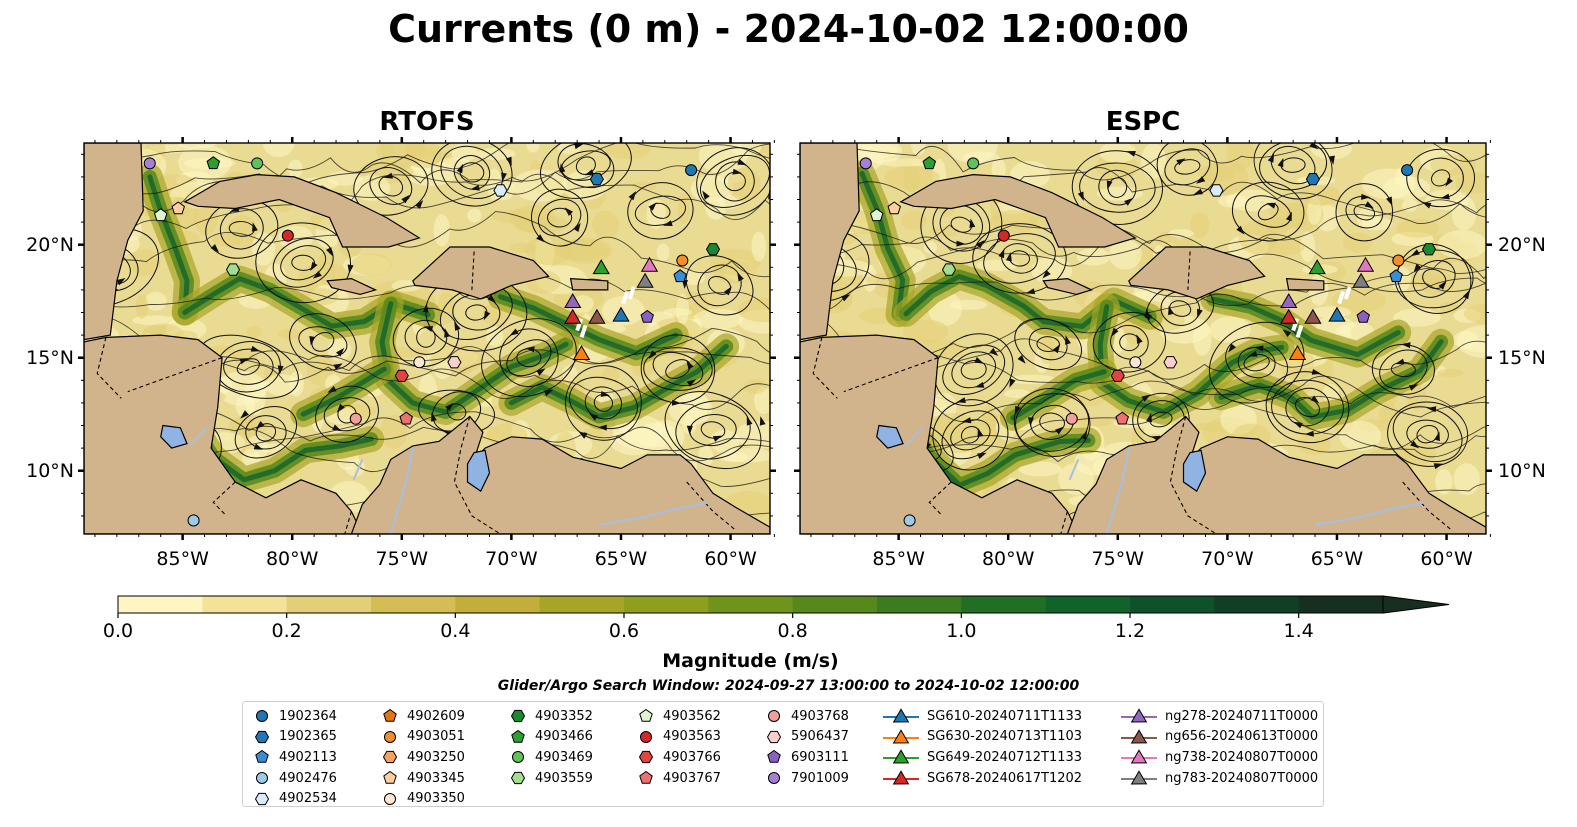 Image resolution: width=1577 pixels, height=827 pixels. What do you see at coordinates (564, 757) in the screenshot?
I see `legend-label: 4903469` at bounding box center [564, 757].